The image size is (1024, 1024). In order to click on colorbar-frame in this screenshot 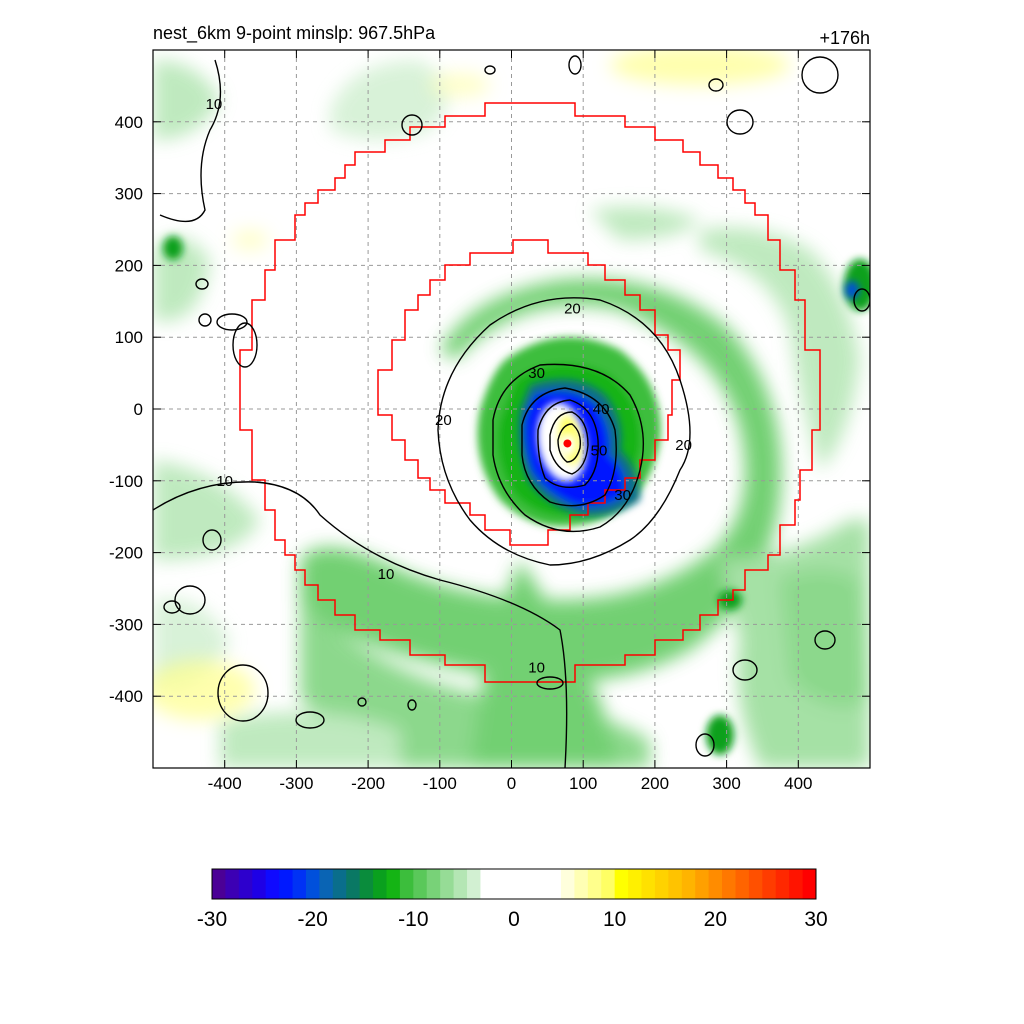, I will do `click(514, 884)`.